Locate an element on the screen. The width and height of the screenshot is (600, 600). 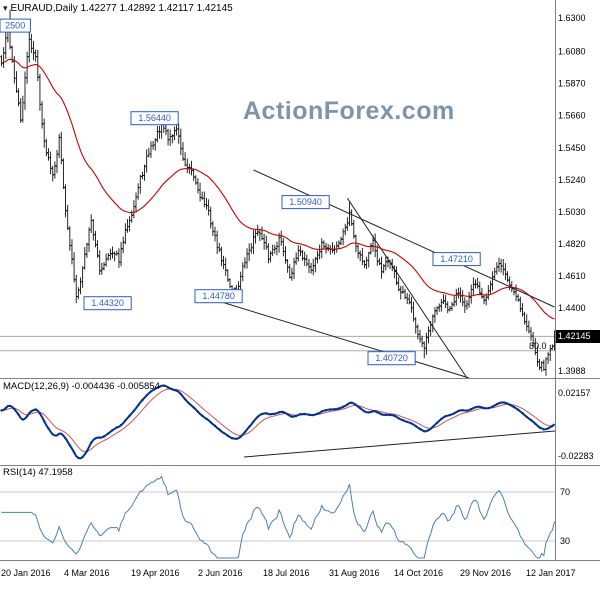
price-level-label: 2500 is located at coordinates (15, 26).